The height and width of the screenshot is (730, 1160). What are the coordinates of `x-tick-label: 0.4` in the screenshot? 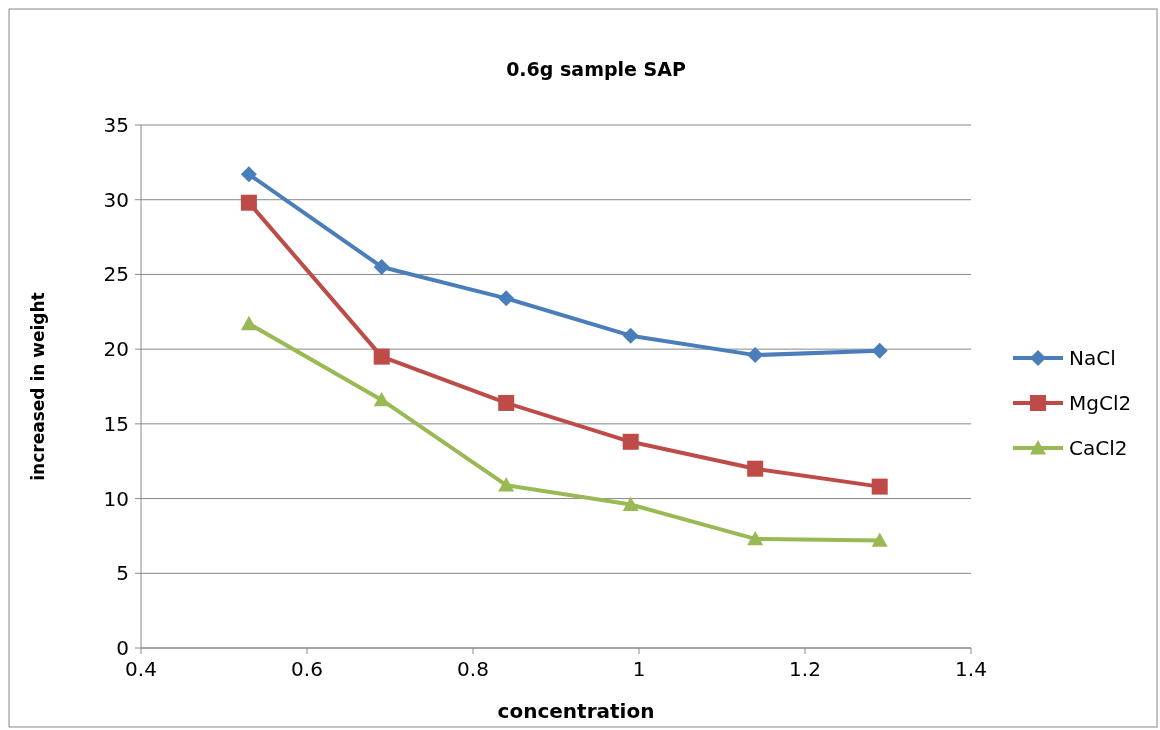 It's located at (141, 669).